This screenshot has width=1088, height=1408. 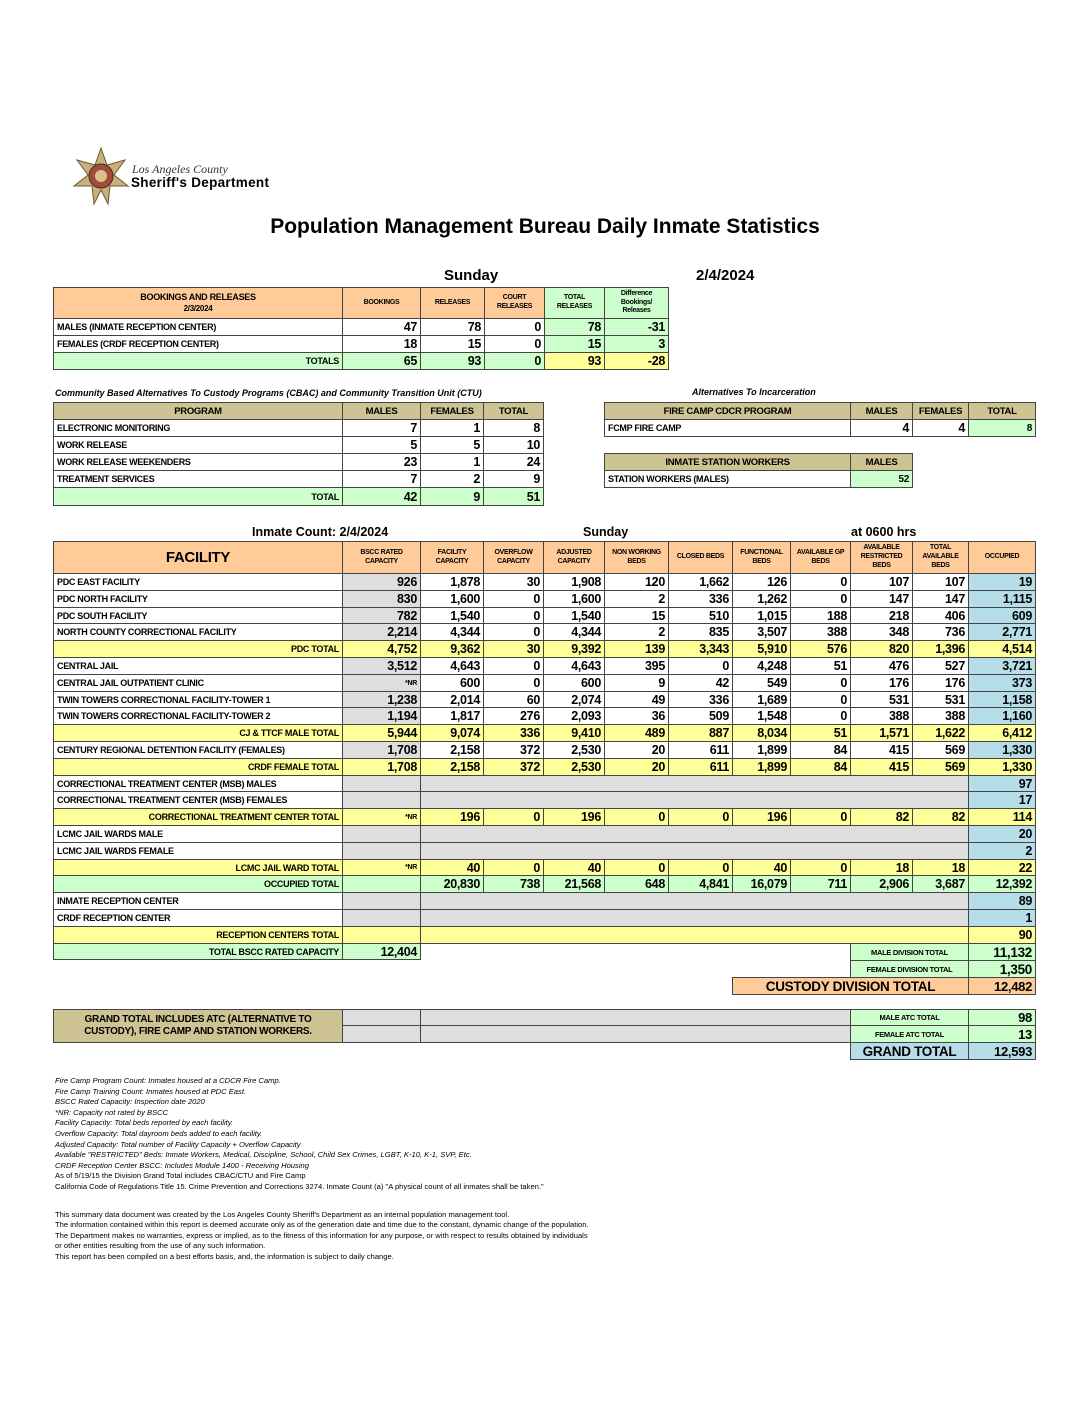 What do you see at coordinates (198, 767) in the screenshot?
I see `subtotal-label: CRDF FEMALE TOTAL` at bounding box center [198, 767].